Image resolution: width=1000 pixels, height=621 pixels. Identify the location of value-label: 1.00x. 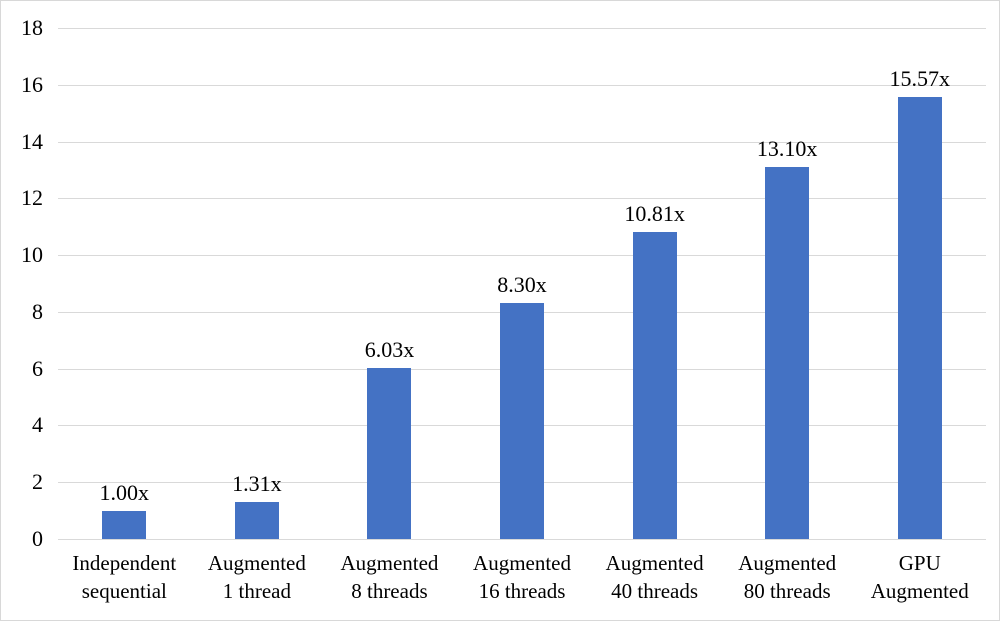
(124, 492).